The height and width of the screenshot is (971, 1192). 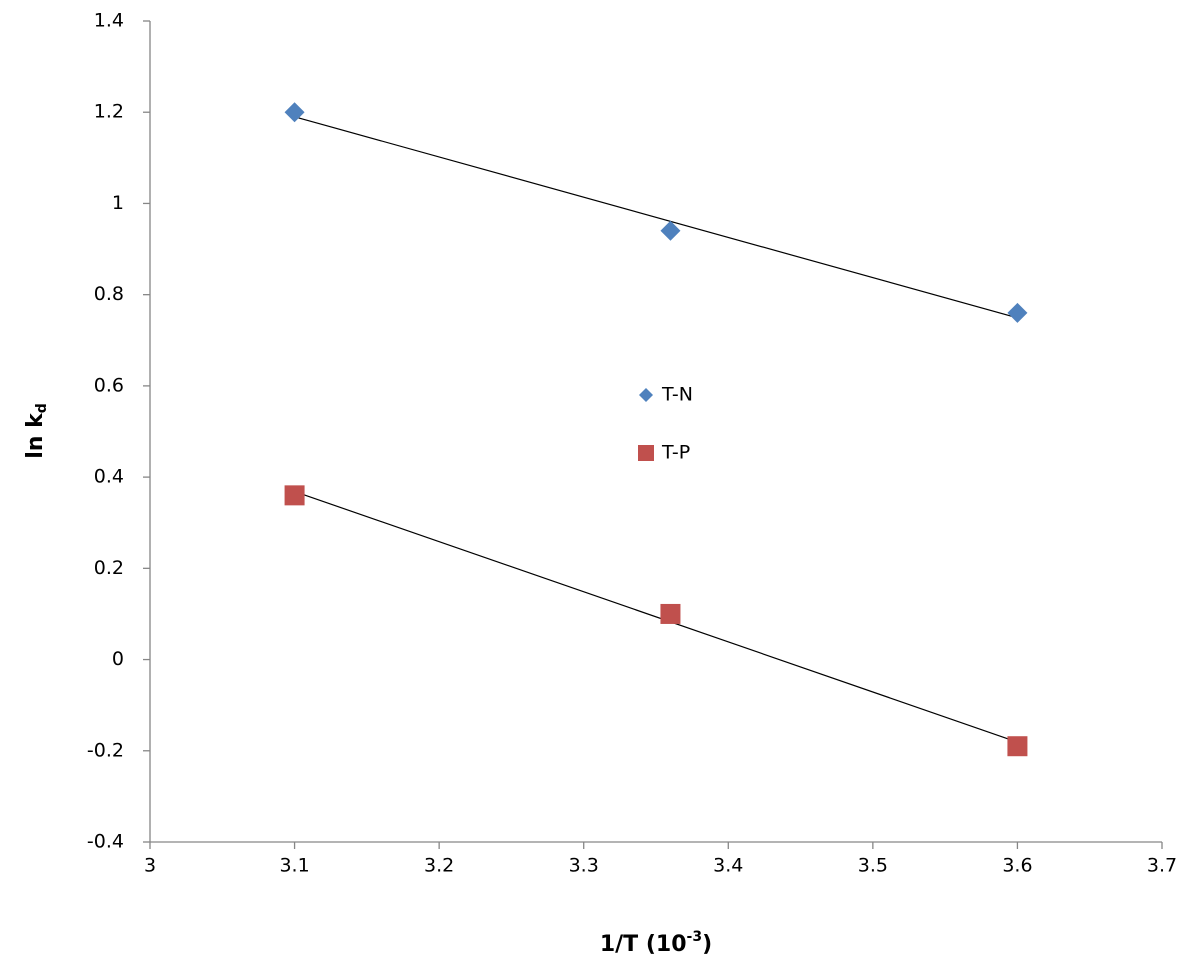 I want to click on x-label-sup: -3, so click(x=695, y=937).